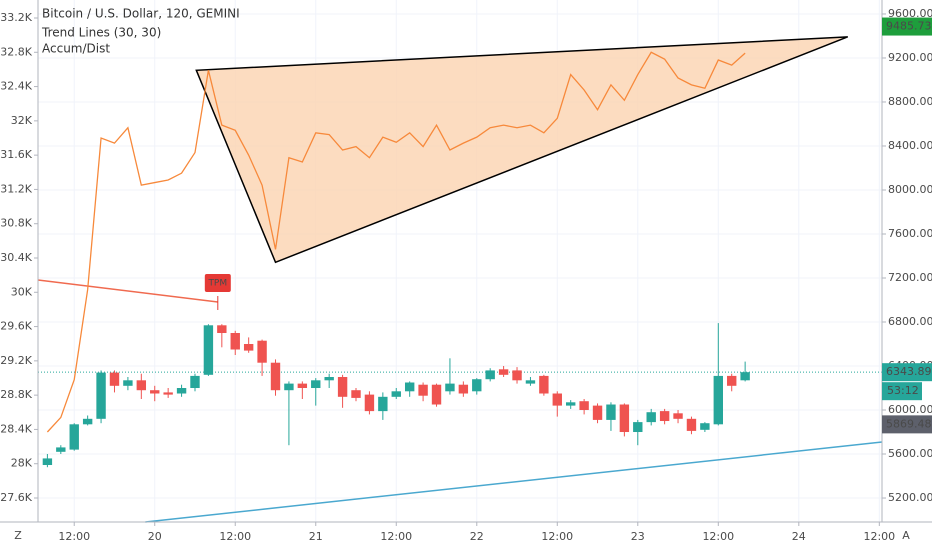 The height and width of the screenshot is (550, 932). I want to click on y2-tick-label: 27.6K, so click(16, 497).